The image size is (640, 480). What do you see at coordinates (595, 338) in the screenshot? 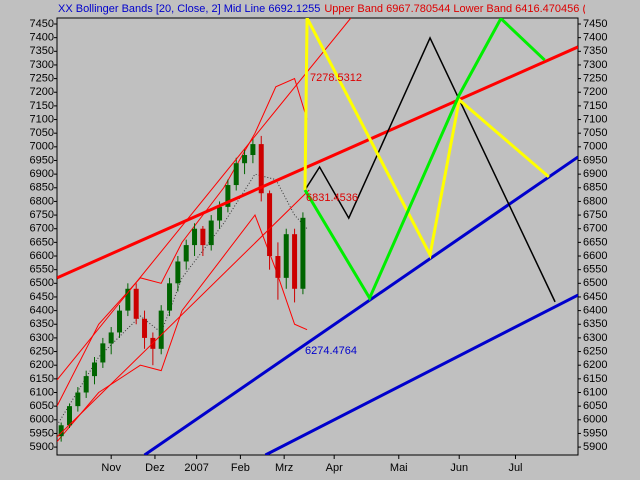
I see `y-tick-label: 6300` at bounding box center [595, 338].